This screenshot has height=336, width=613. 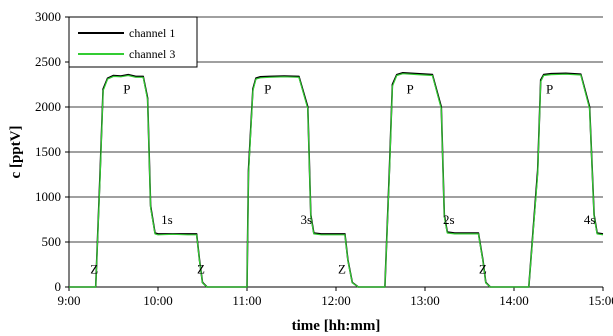 What do you see at coordinates (167, 219) in the screenshot?
I see `annotation-2: 1s` at bounding box center [167, 219].